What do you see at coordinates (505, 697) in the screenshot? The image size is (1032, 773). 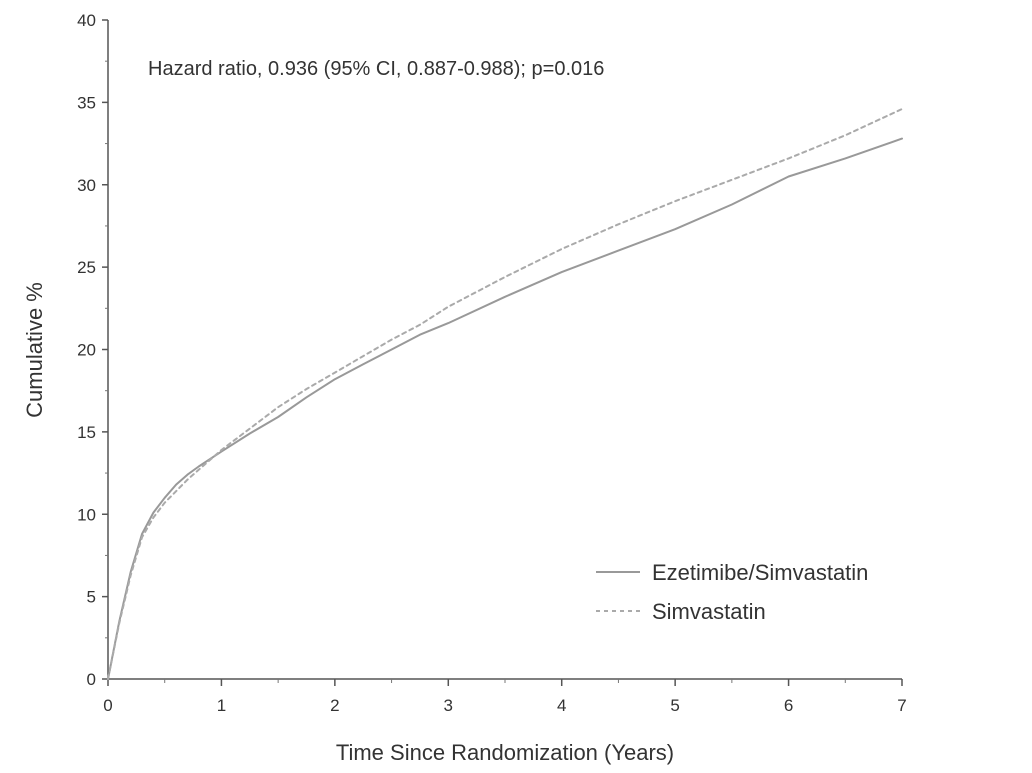 I see `x-ticks: 0 1 2 3 4 5 6 7` at bounding box center [505, 697].